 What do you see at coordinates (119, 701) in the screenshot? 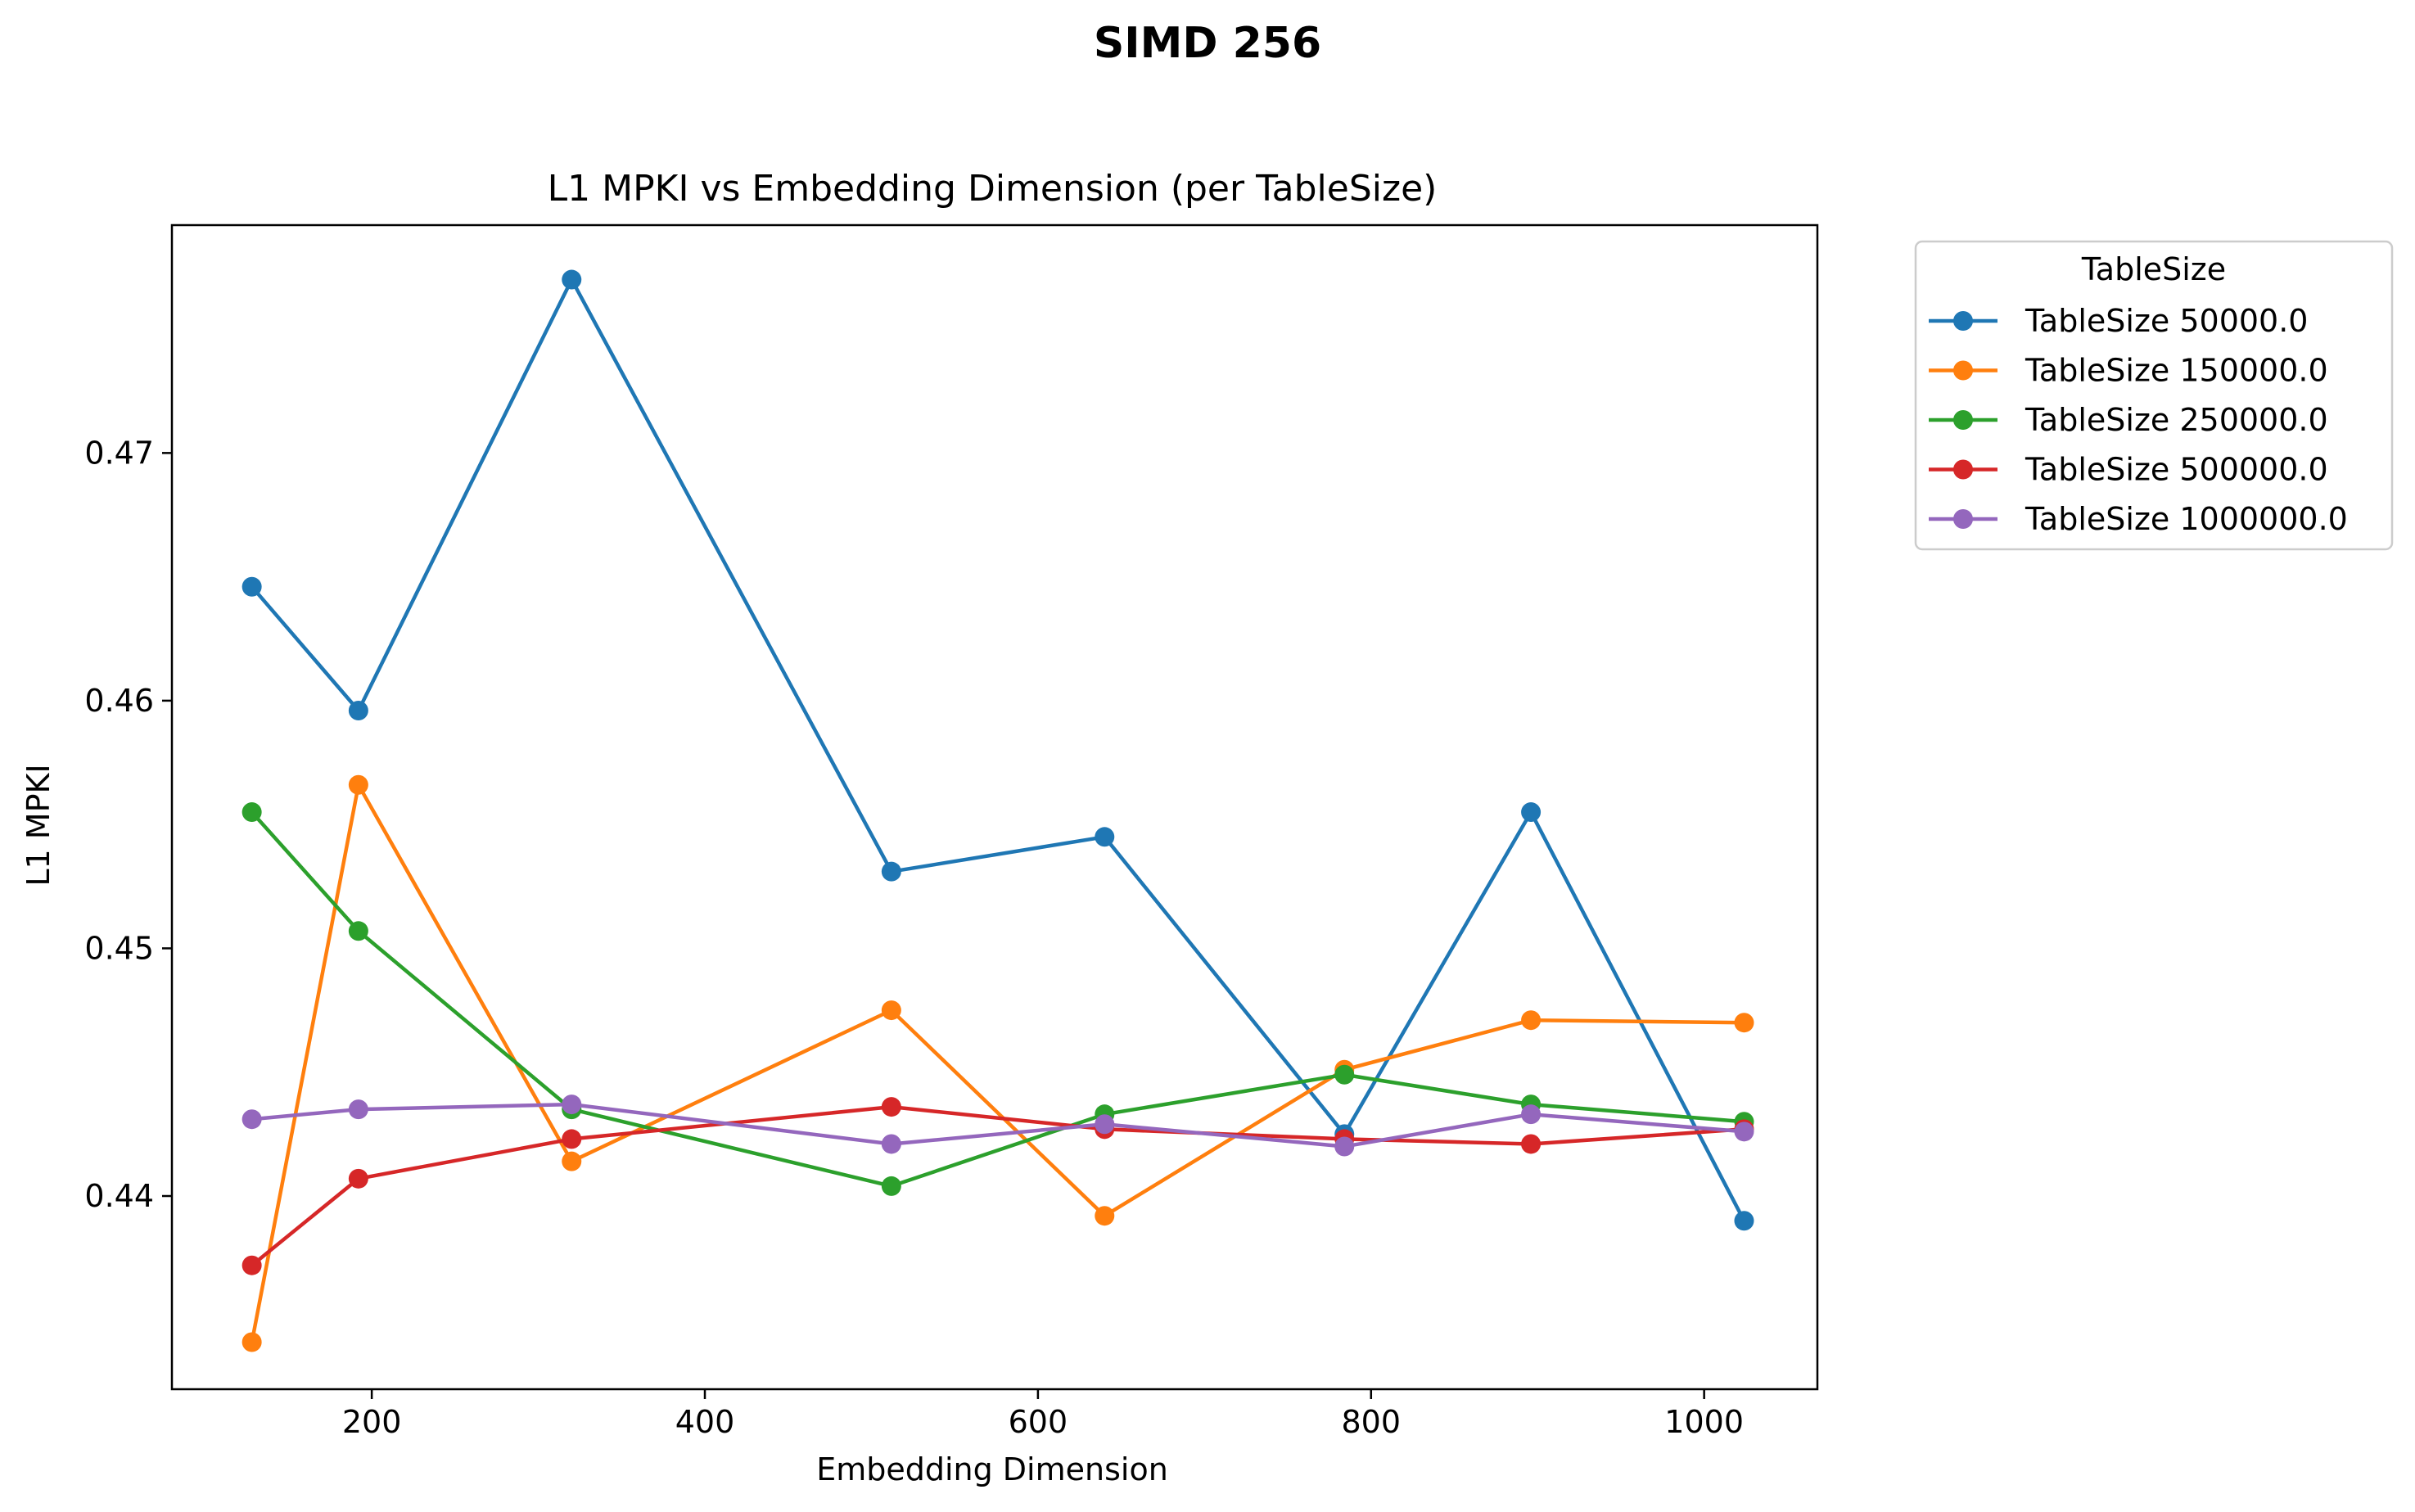
I see `y-tick-label: 0.46` at bounding box center [119, 701].